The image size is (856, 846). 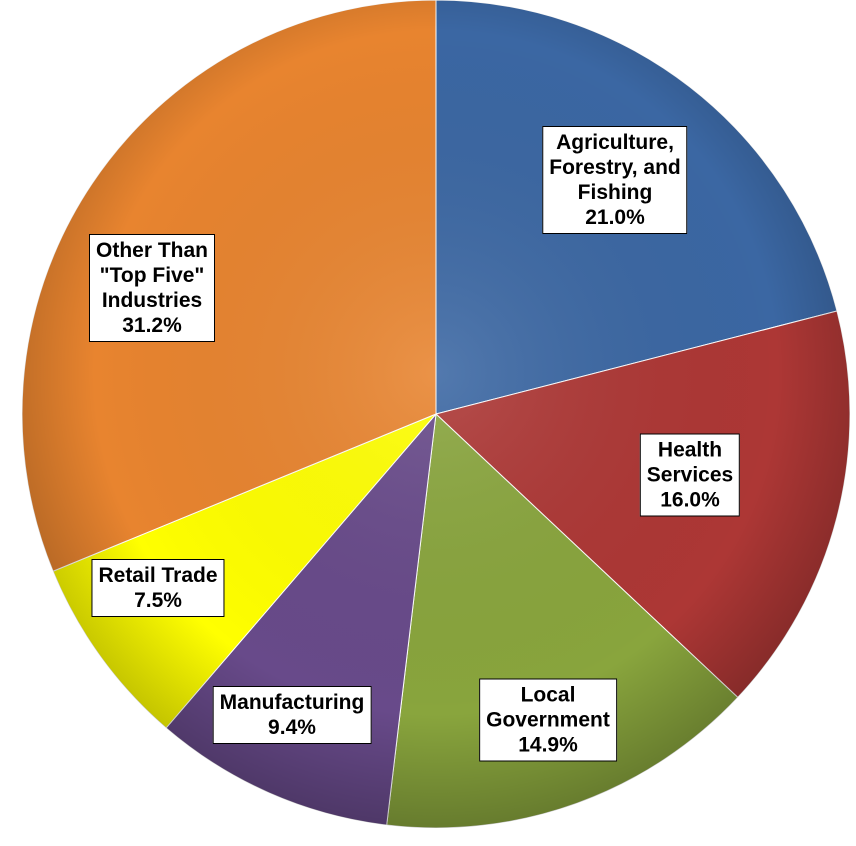 What do you see at coordinates (158, 575) in the screenshot?
I see `category-label: Retail Trade` at bounding box center [158, 575].